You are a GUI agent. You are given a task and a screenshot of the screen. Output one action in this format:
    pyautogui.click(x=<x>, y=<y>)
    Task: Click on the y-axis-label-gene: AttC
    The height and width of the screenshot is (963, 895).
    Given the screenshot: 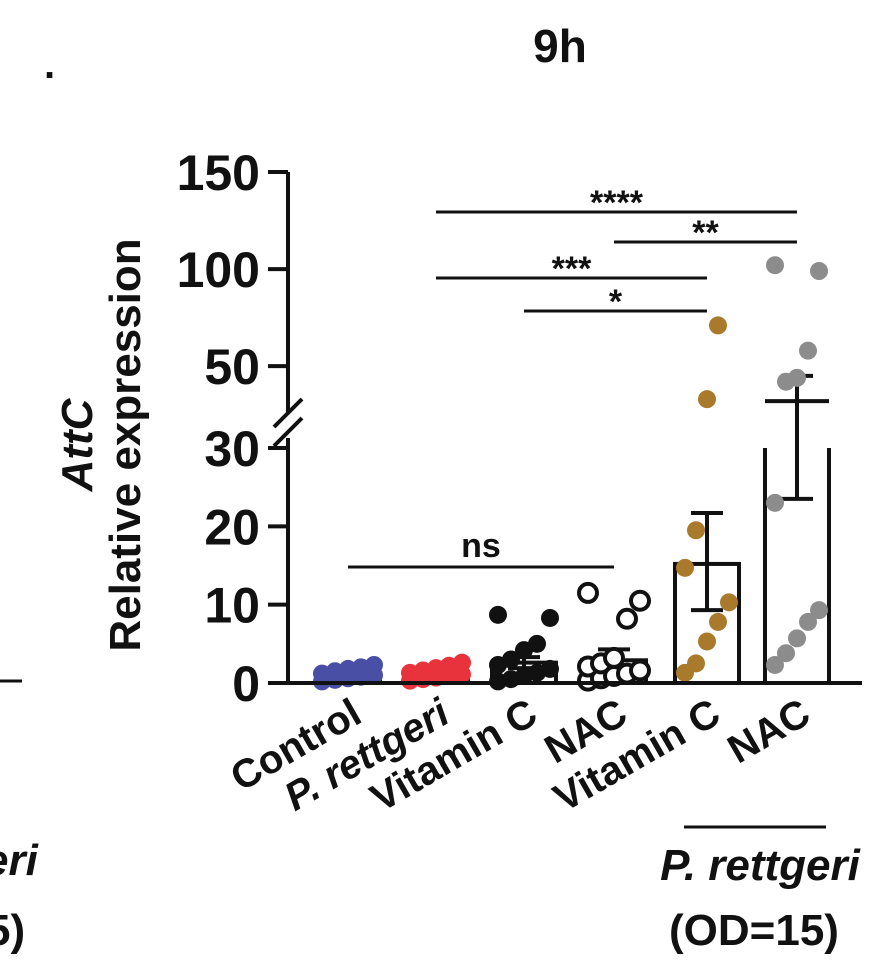 What is the action you would take?
    pyautogui.click(x=77, y=444)
    